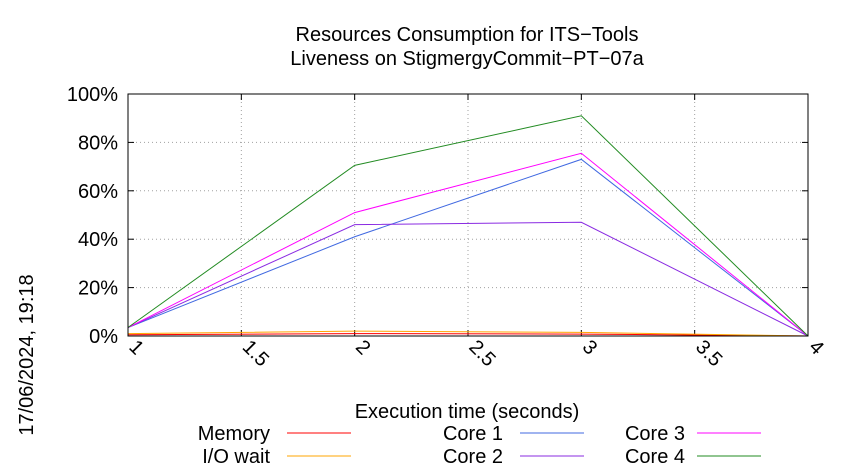 Image resolution: width=850 pixels, height=475 pixels. What do you see at coordinates (98, 240) in the screenshot?
I see `y-tick-label: 40%` at bounding box center [98, 240].